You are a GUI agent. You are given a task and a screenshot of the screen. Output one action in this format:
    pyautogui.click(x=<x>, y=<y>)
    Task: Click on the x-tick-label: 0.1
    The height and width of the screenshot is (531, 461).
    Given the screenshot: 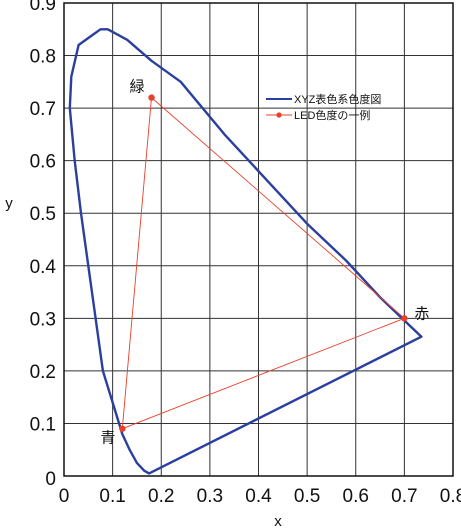 What is the action you would take?
    pyautogui.click(x=112, y=496)
    